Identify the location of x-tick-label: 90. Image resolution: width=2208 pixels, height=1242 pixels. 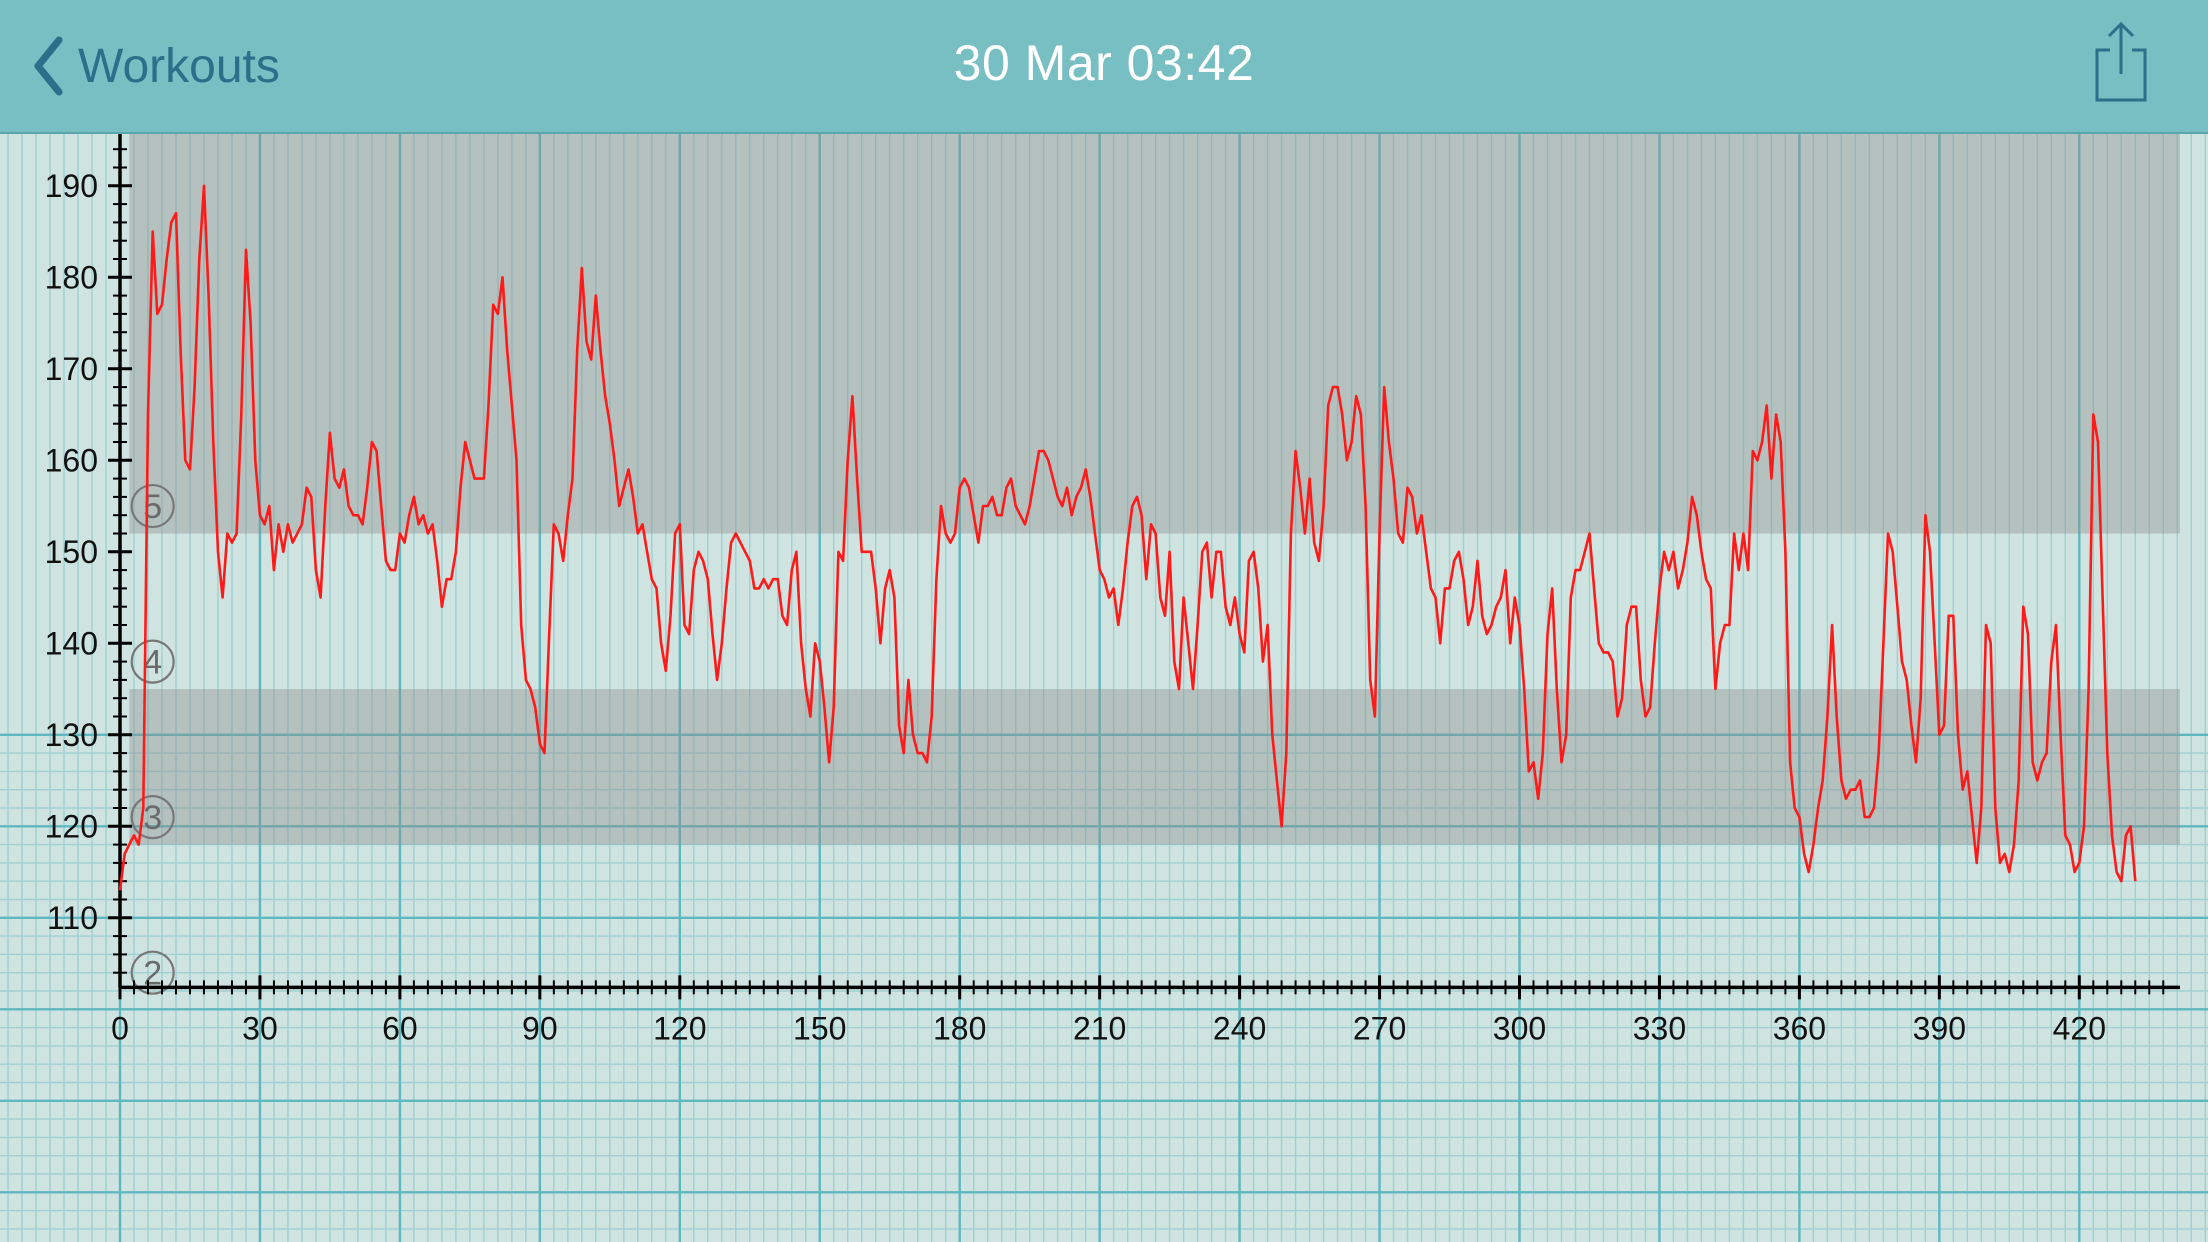
(540, 1028).